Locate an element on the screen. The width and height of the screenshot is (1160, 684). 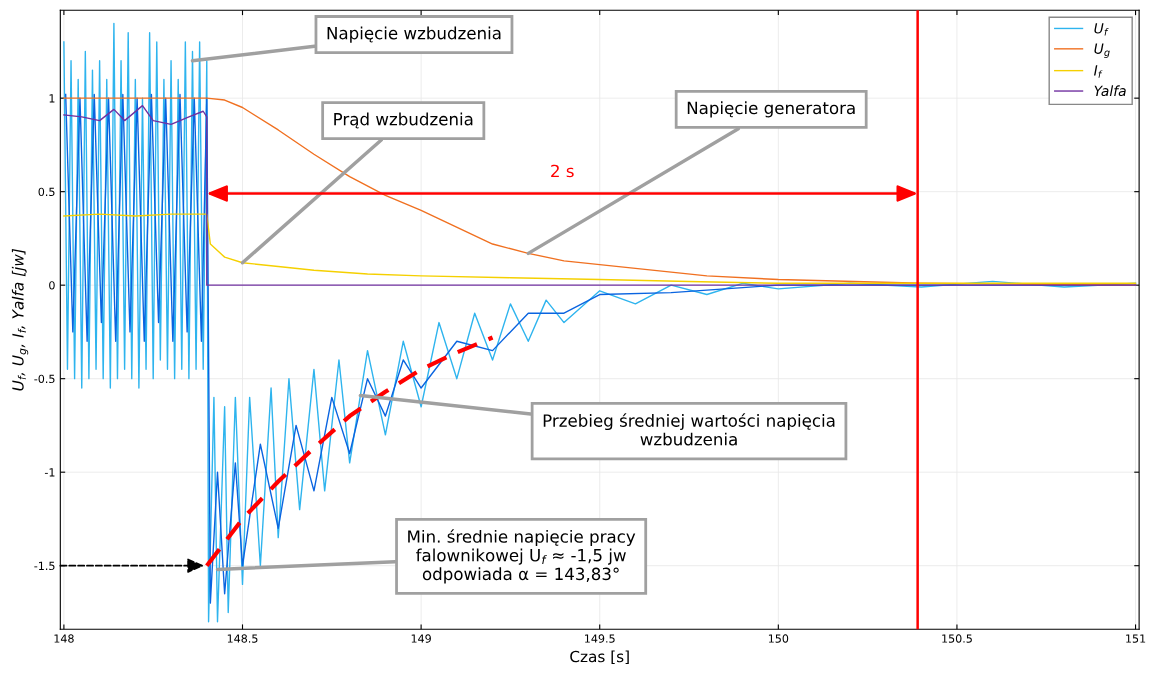
annotation: Napięcie wzbudzenia is located at coordinates (414, 34).